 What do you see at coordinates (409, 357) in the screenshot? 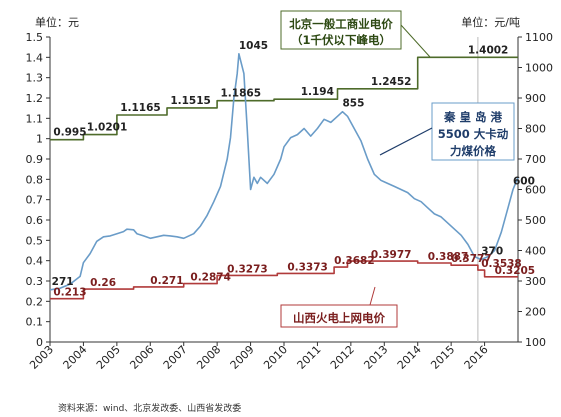
I see `x-tick-label: 2014` at bounding box center [409, 357].